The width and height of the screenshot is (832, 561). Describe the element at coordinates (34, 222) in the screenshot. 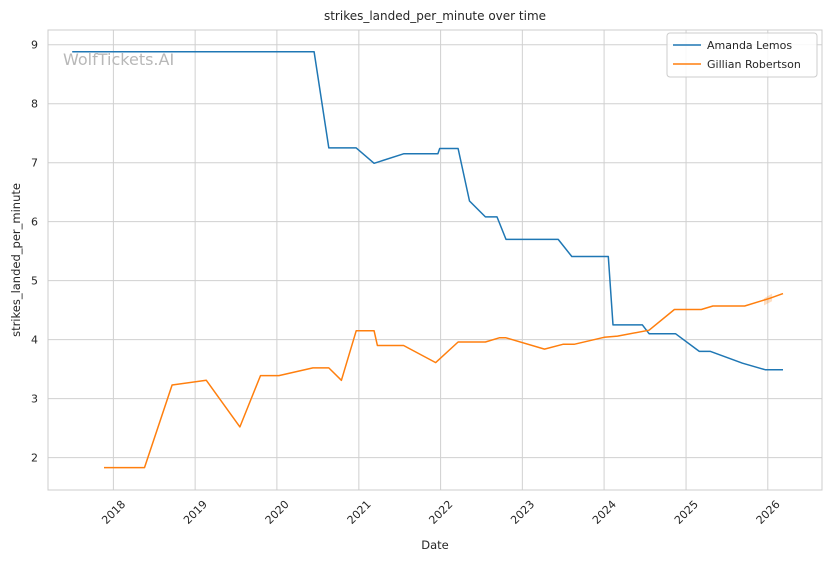

I see `y-tick-label: 6` at that location.